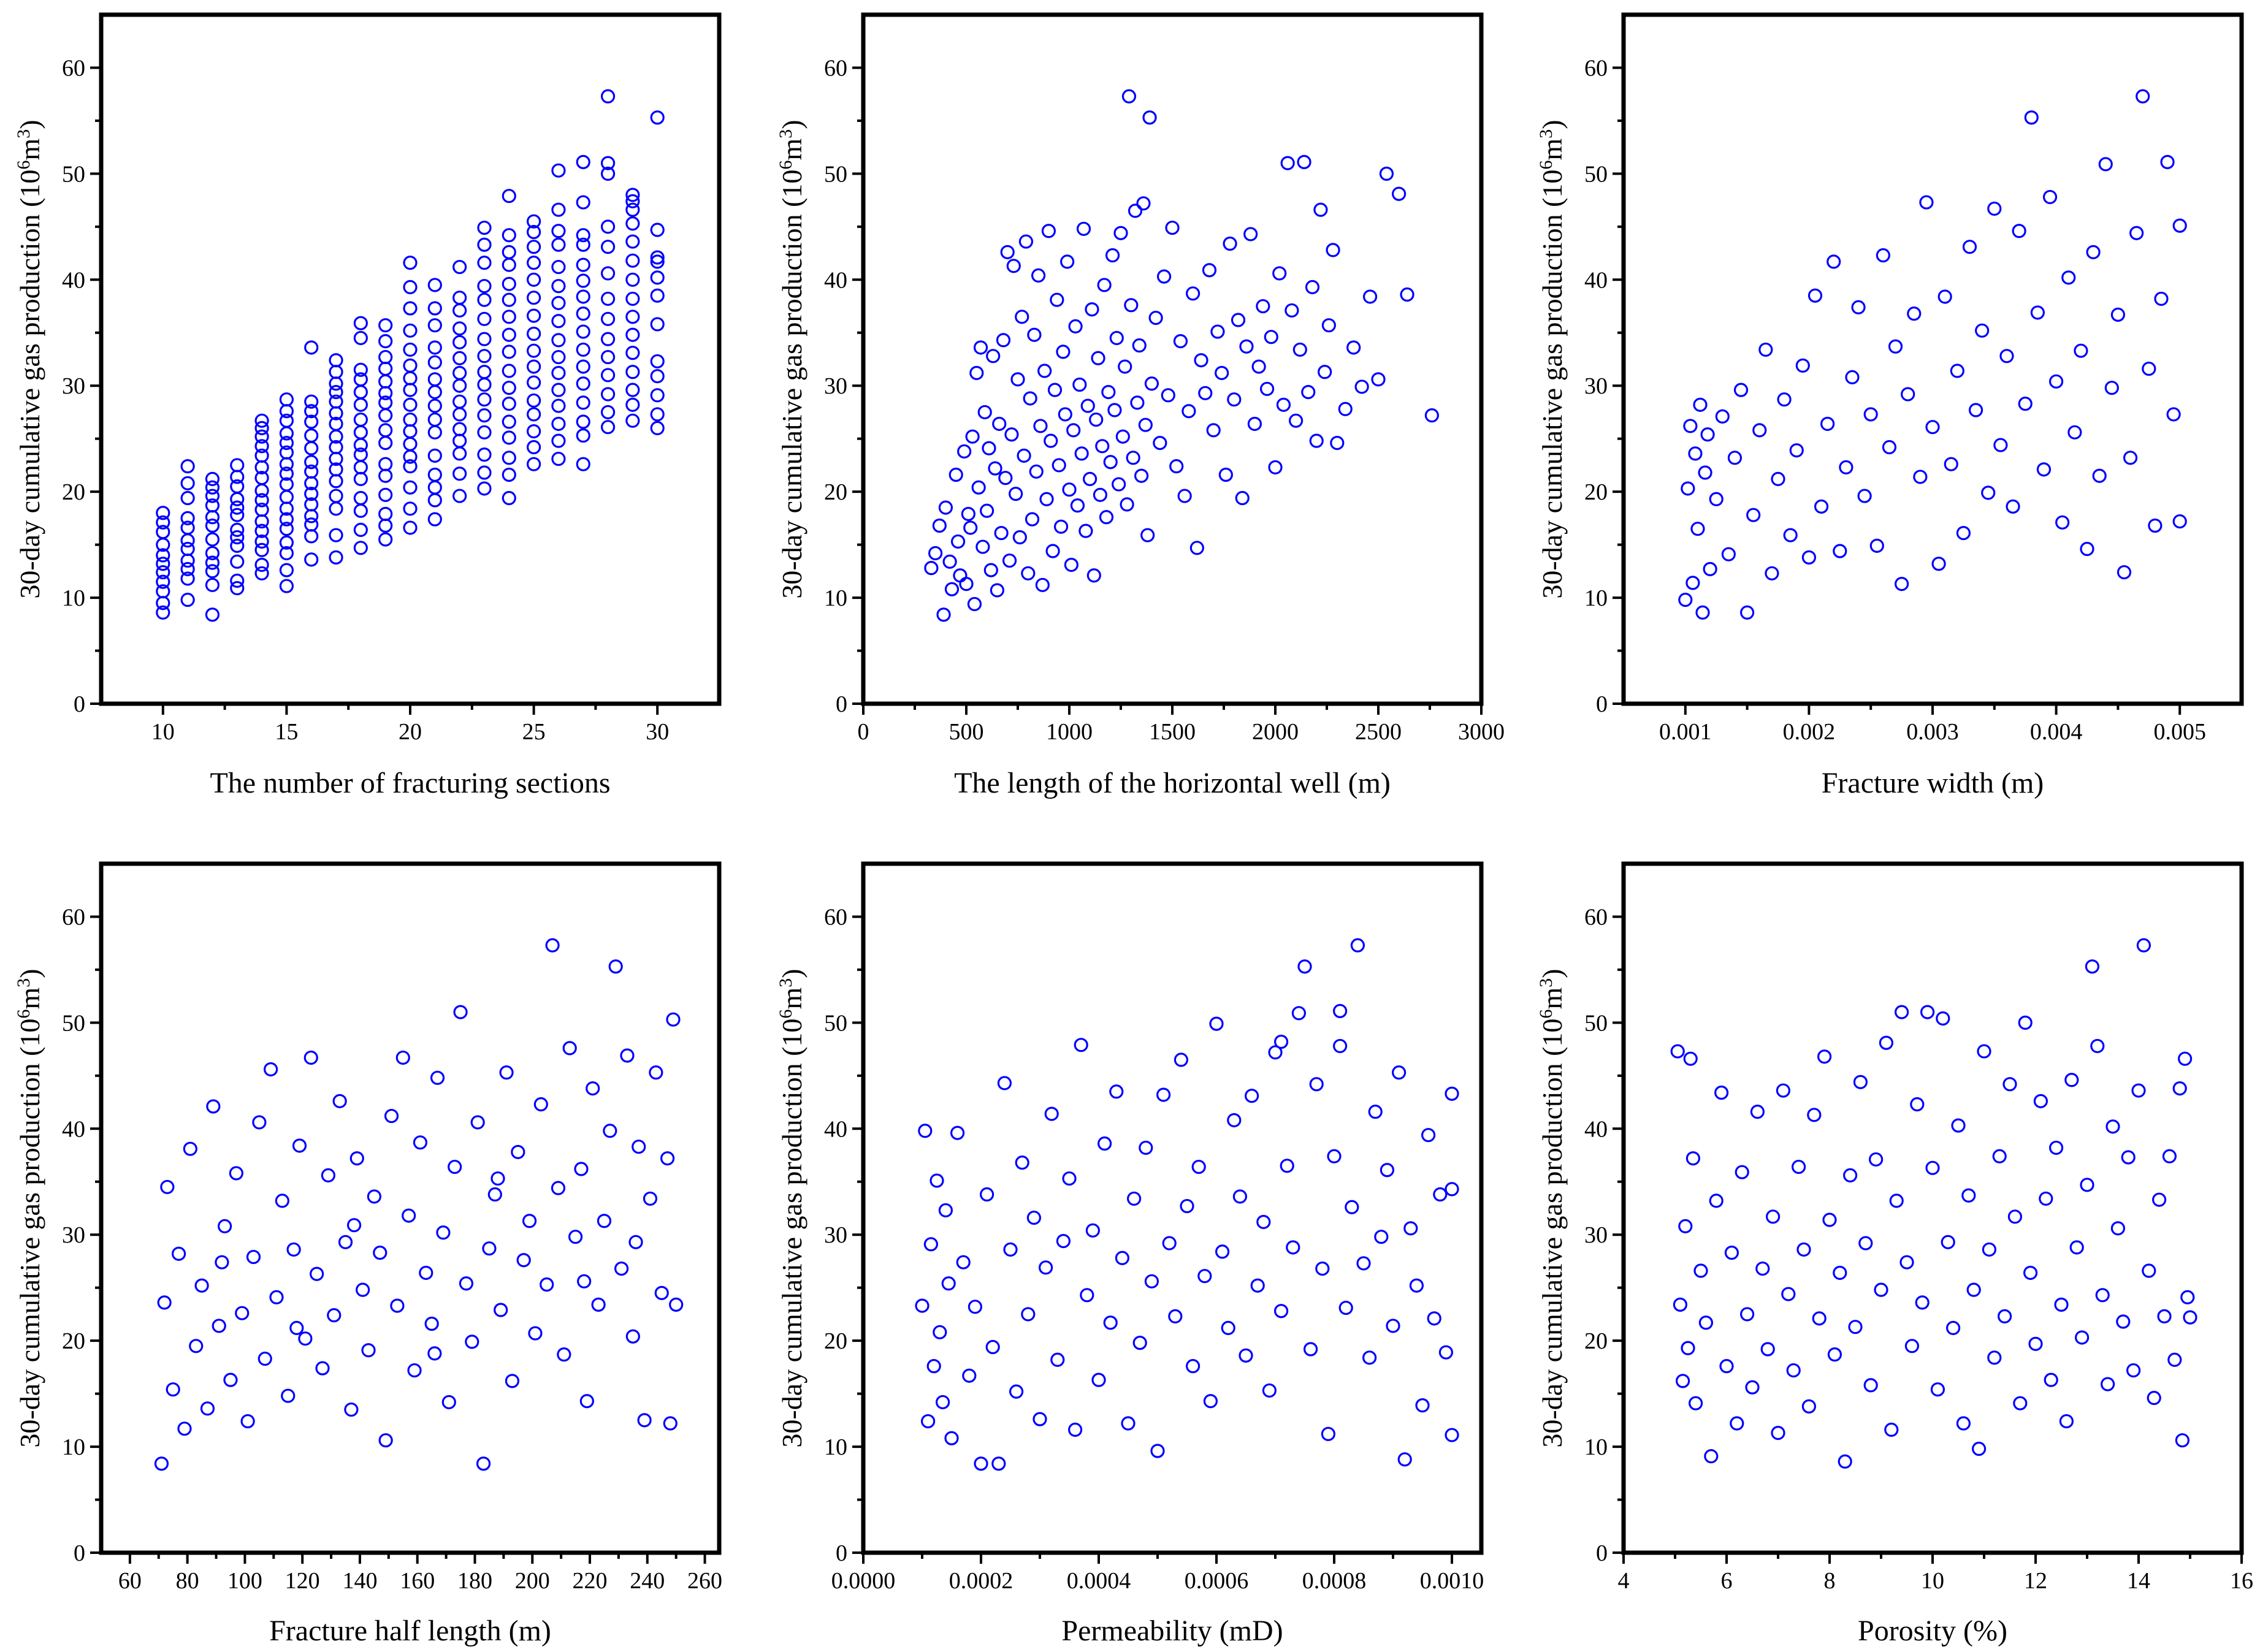 This screenshot has height=1652, width=2260. I want to click on x-axis-label: Porosity (%), so click(1932, 1631).